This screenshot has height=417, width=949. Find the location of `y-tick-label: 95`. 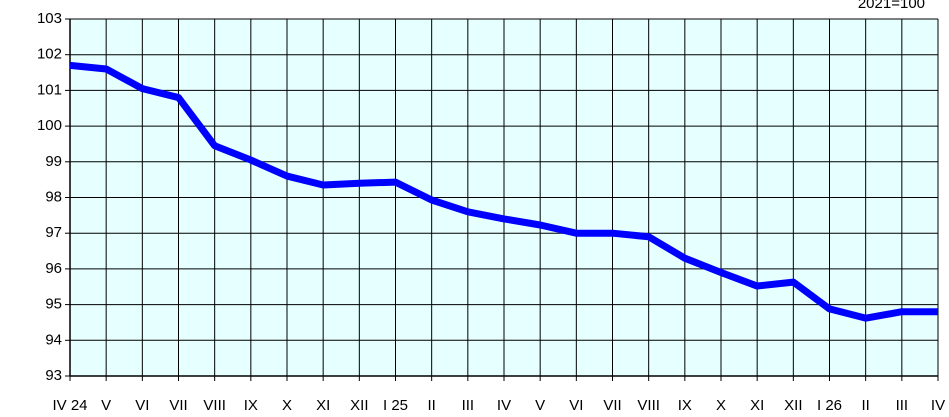

y-tick-label: 95 is located at coordinates (53, 304).